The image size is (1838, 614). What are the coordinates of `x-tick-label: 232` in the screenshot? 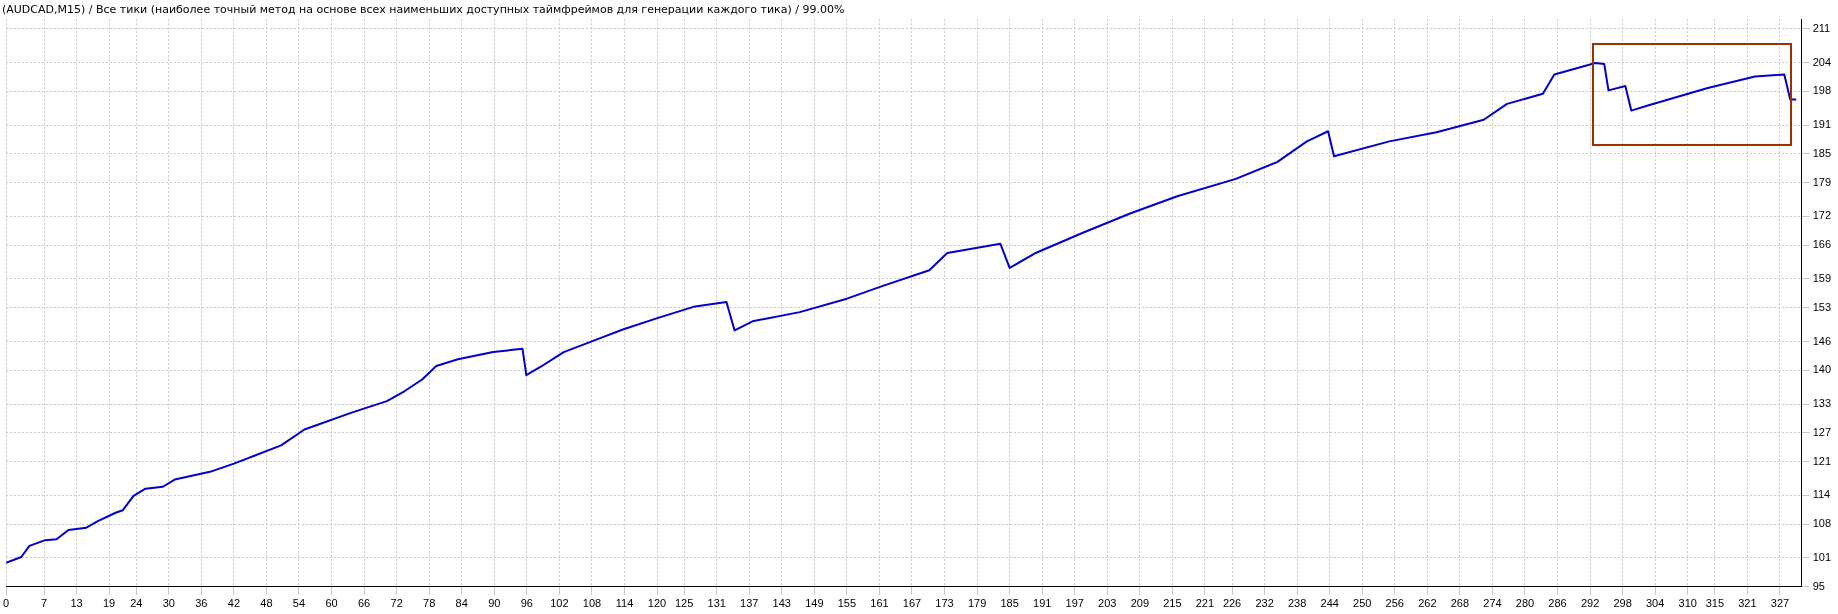 It's located at (1264, 603).